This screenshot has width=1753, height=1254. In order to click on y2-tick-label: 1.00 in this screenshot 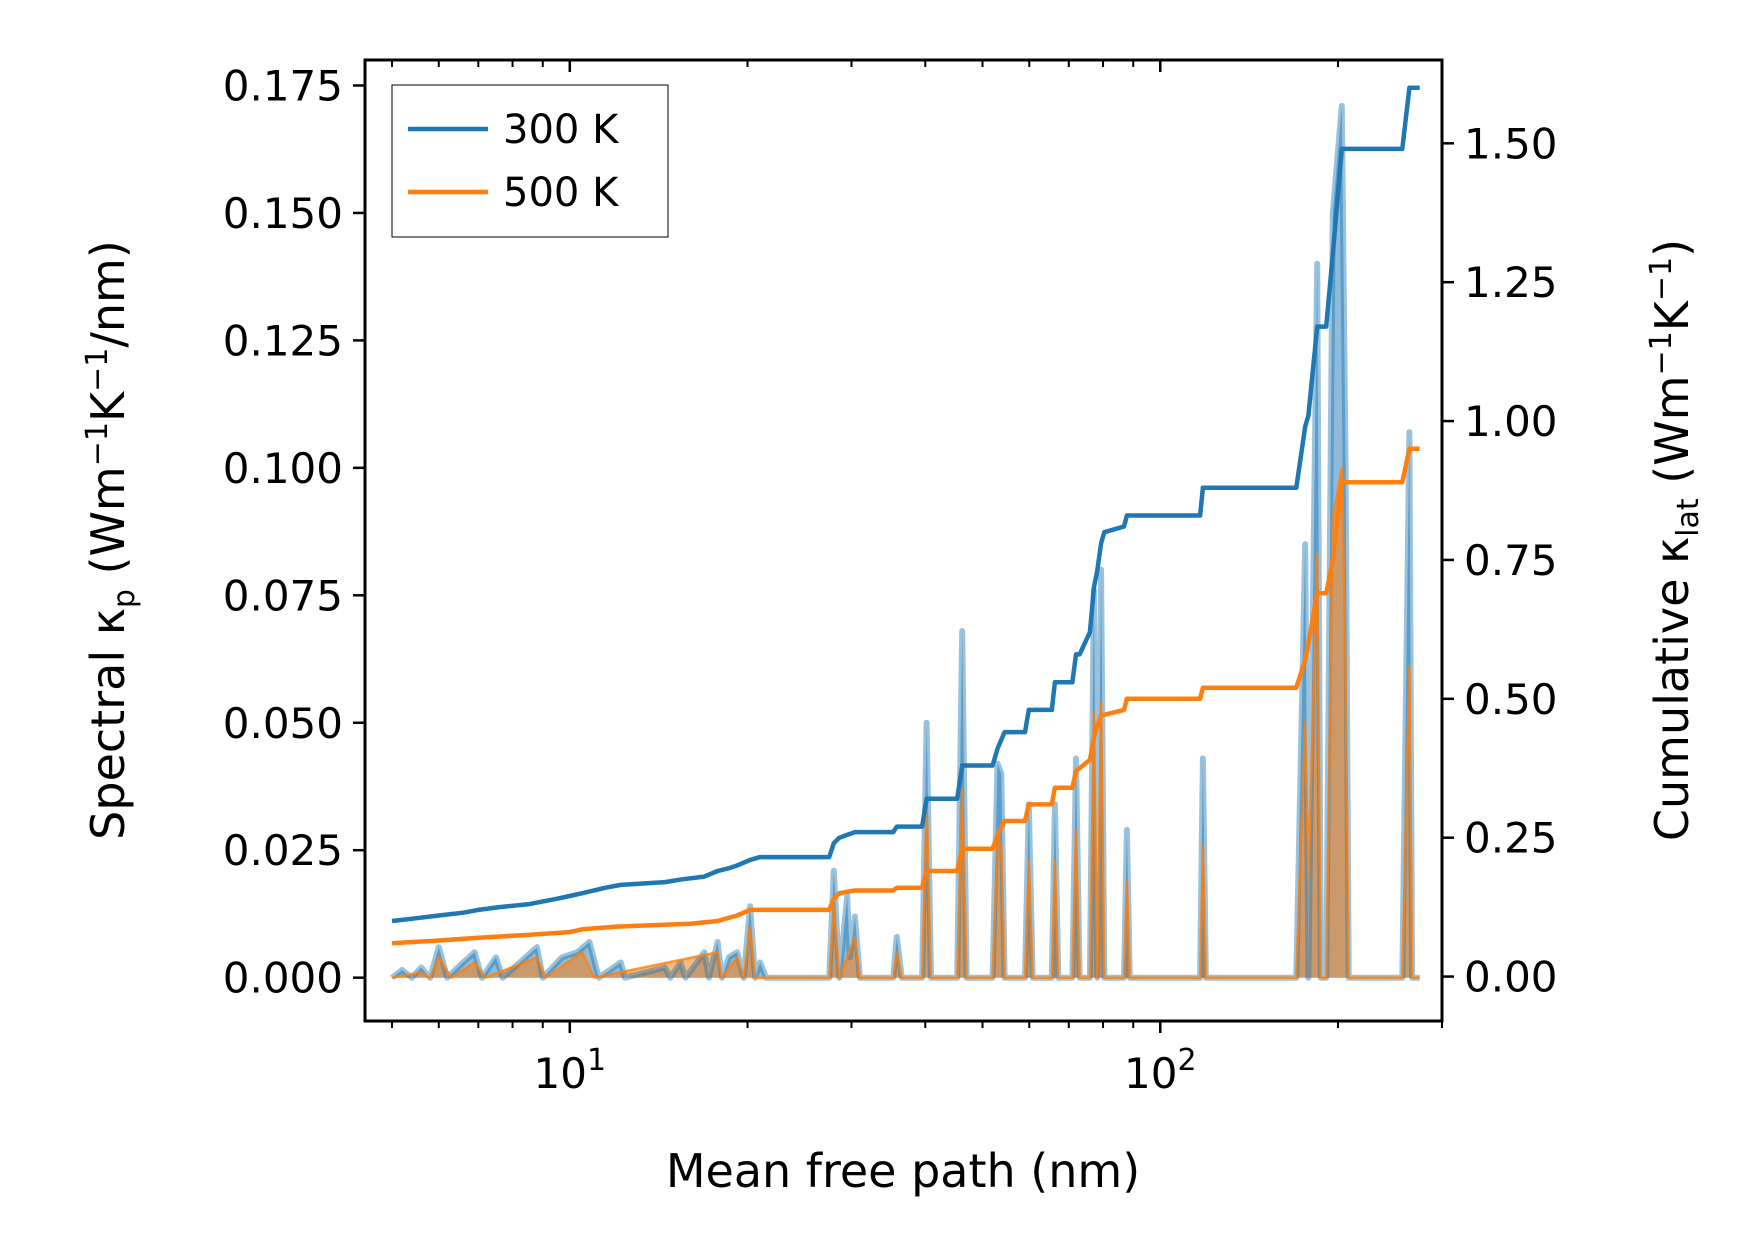, I will do `click(1511, 421)`.